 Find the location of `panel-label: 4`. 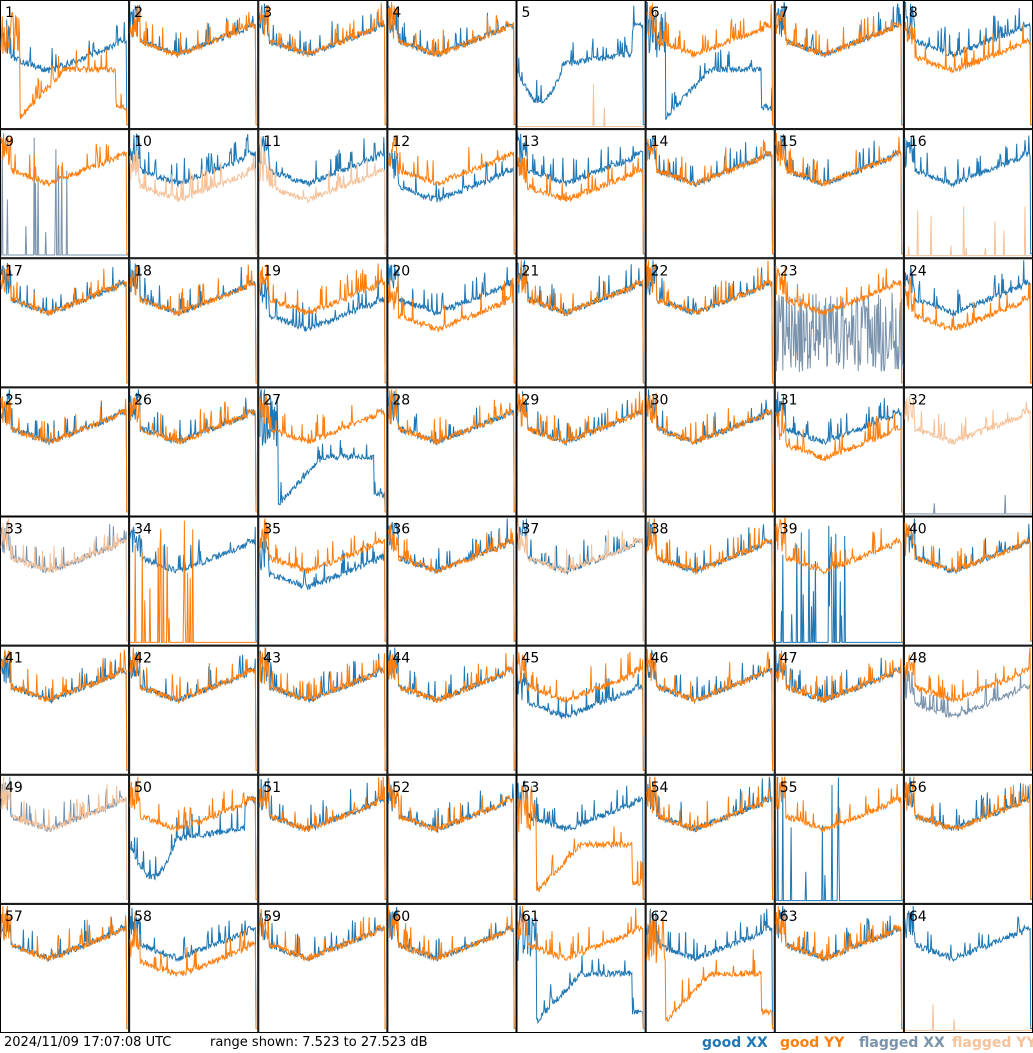

panel-label: 4 is located at coordinates (396, 13).